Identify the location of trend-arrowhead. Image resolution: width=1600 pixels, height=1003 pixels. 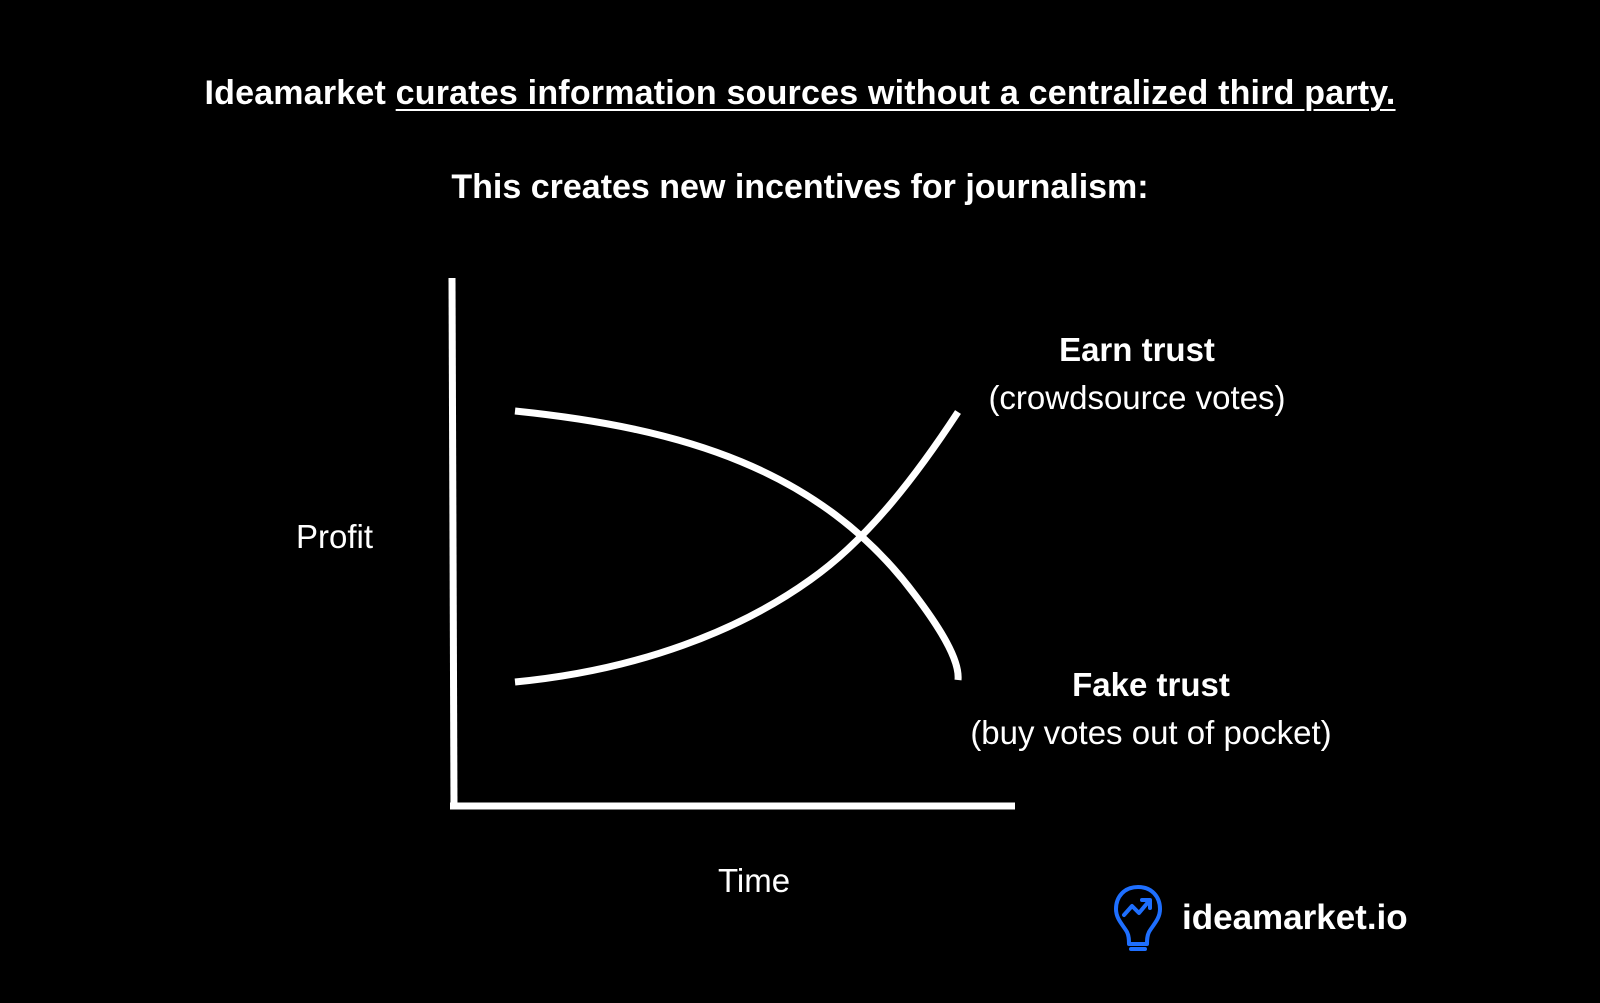
(1146, 904).